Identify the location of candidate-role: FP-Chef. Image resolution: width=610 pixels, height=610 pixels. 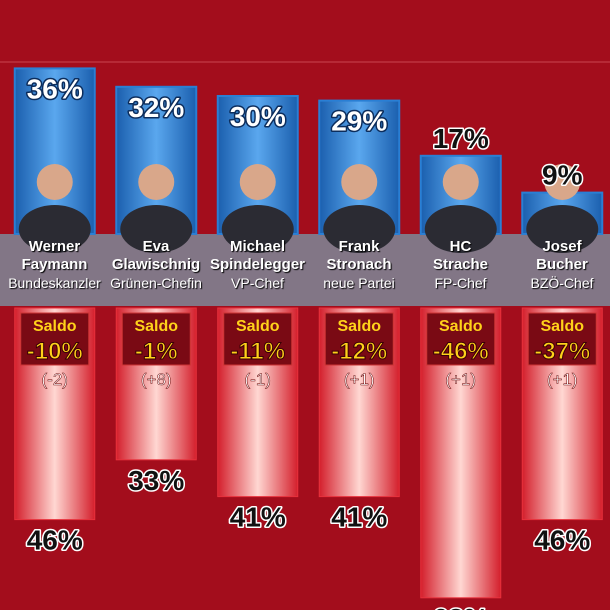
(460, 283).